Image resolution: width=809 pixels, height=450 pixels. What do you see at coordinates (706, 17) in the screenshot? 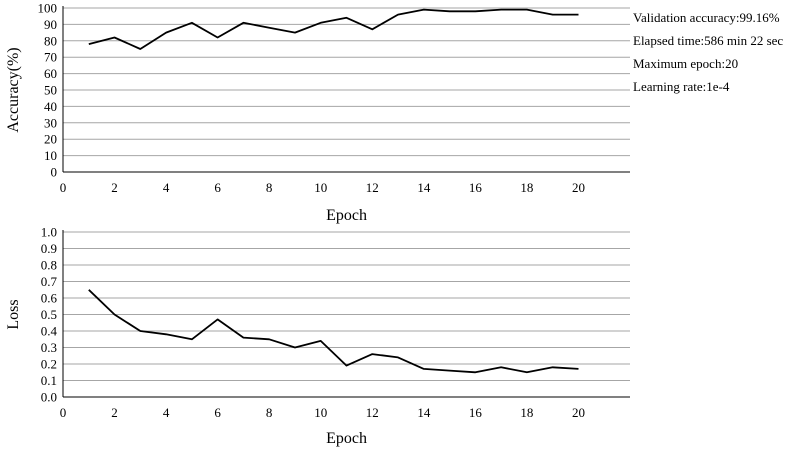
I see `validation-accuracy-text: Validation accuracy:99.16%` at bounding box center [706, 17].